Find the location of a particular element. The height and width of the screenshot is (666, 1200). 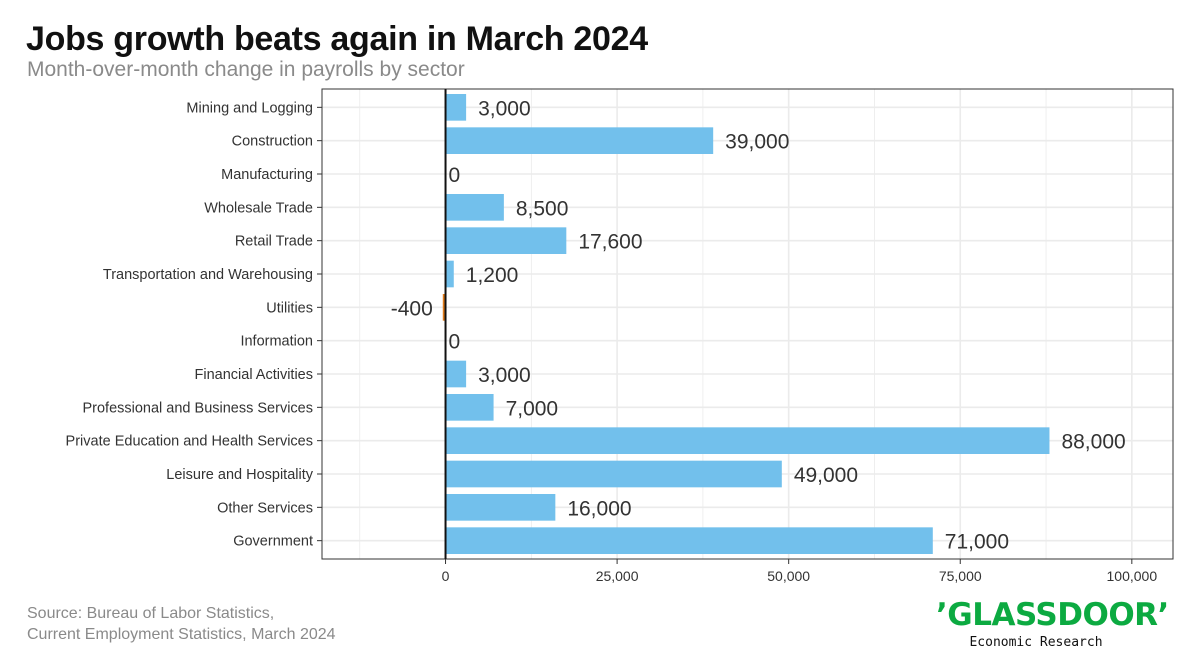

chart-title: Jobs growth beats again in March 2024 is located at coordinates (337, 39).